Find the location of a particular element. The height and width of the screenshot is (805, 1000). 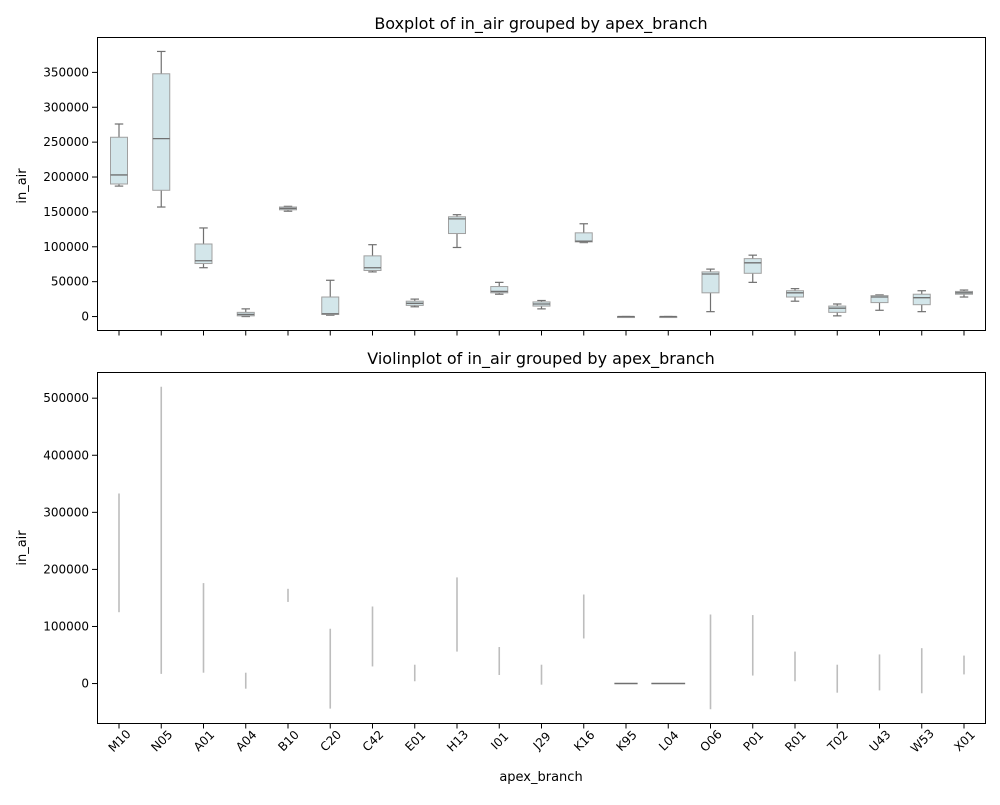

box-J29 is located at coordinates (541, 304).